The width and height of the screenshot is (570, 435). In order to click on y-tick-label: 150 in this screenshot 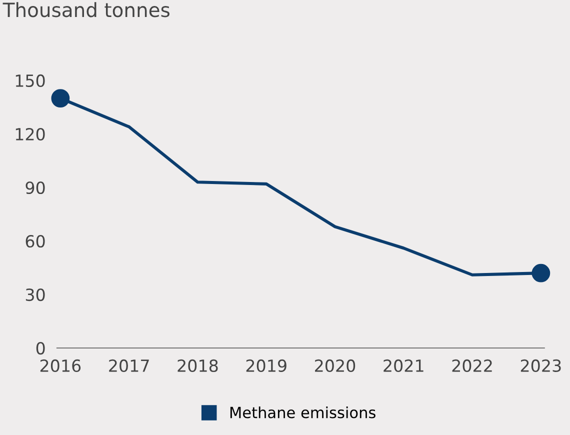, I will do `click(30, 81)`.